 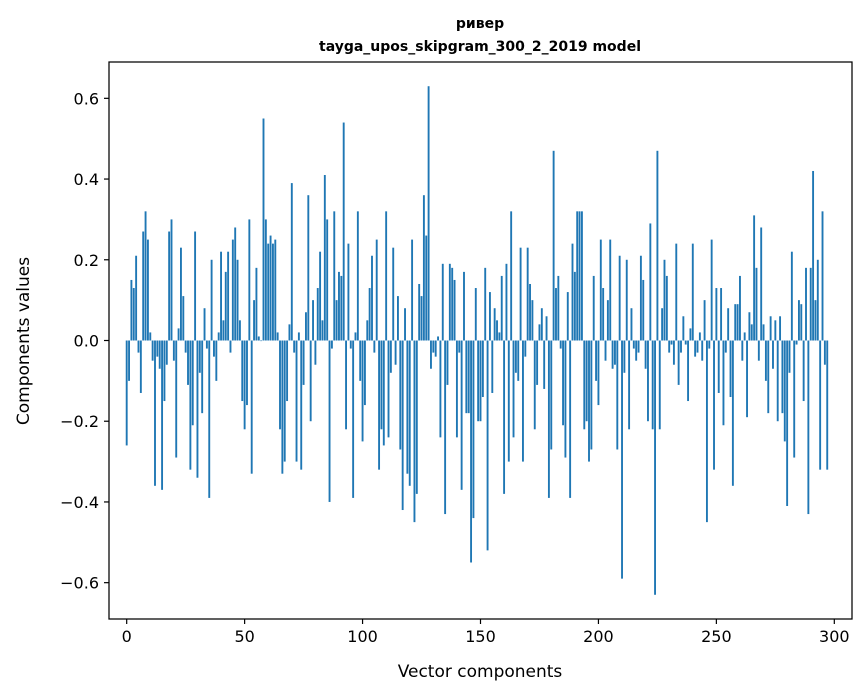 What do you see at coordinates (86, 179) in the screenshot?
I see `y-tick-label: 0.4` at bounding box center [86, 179].